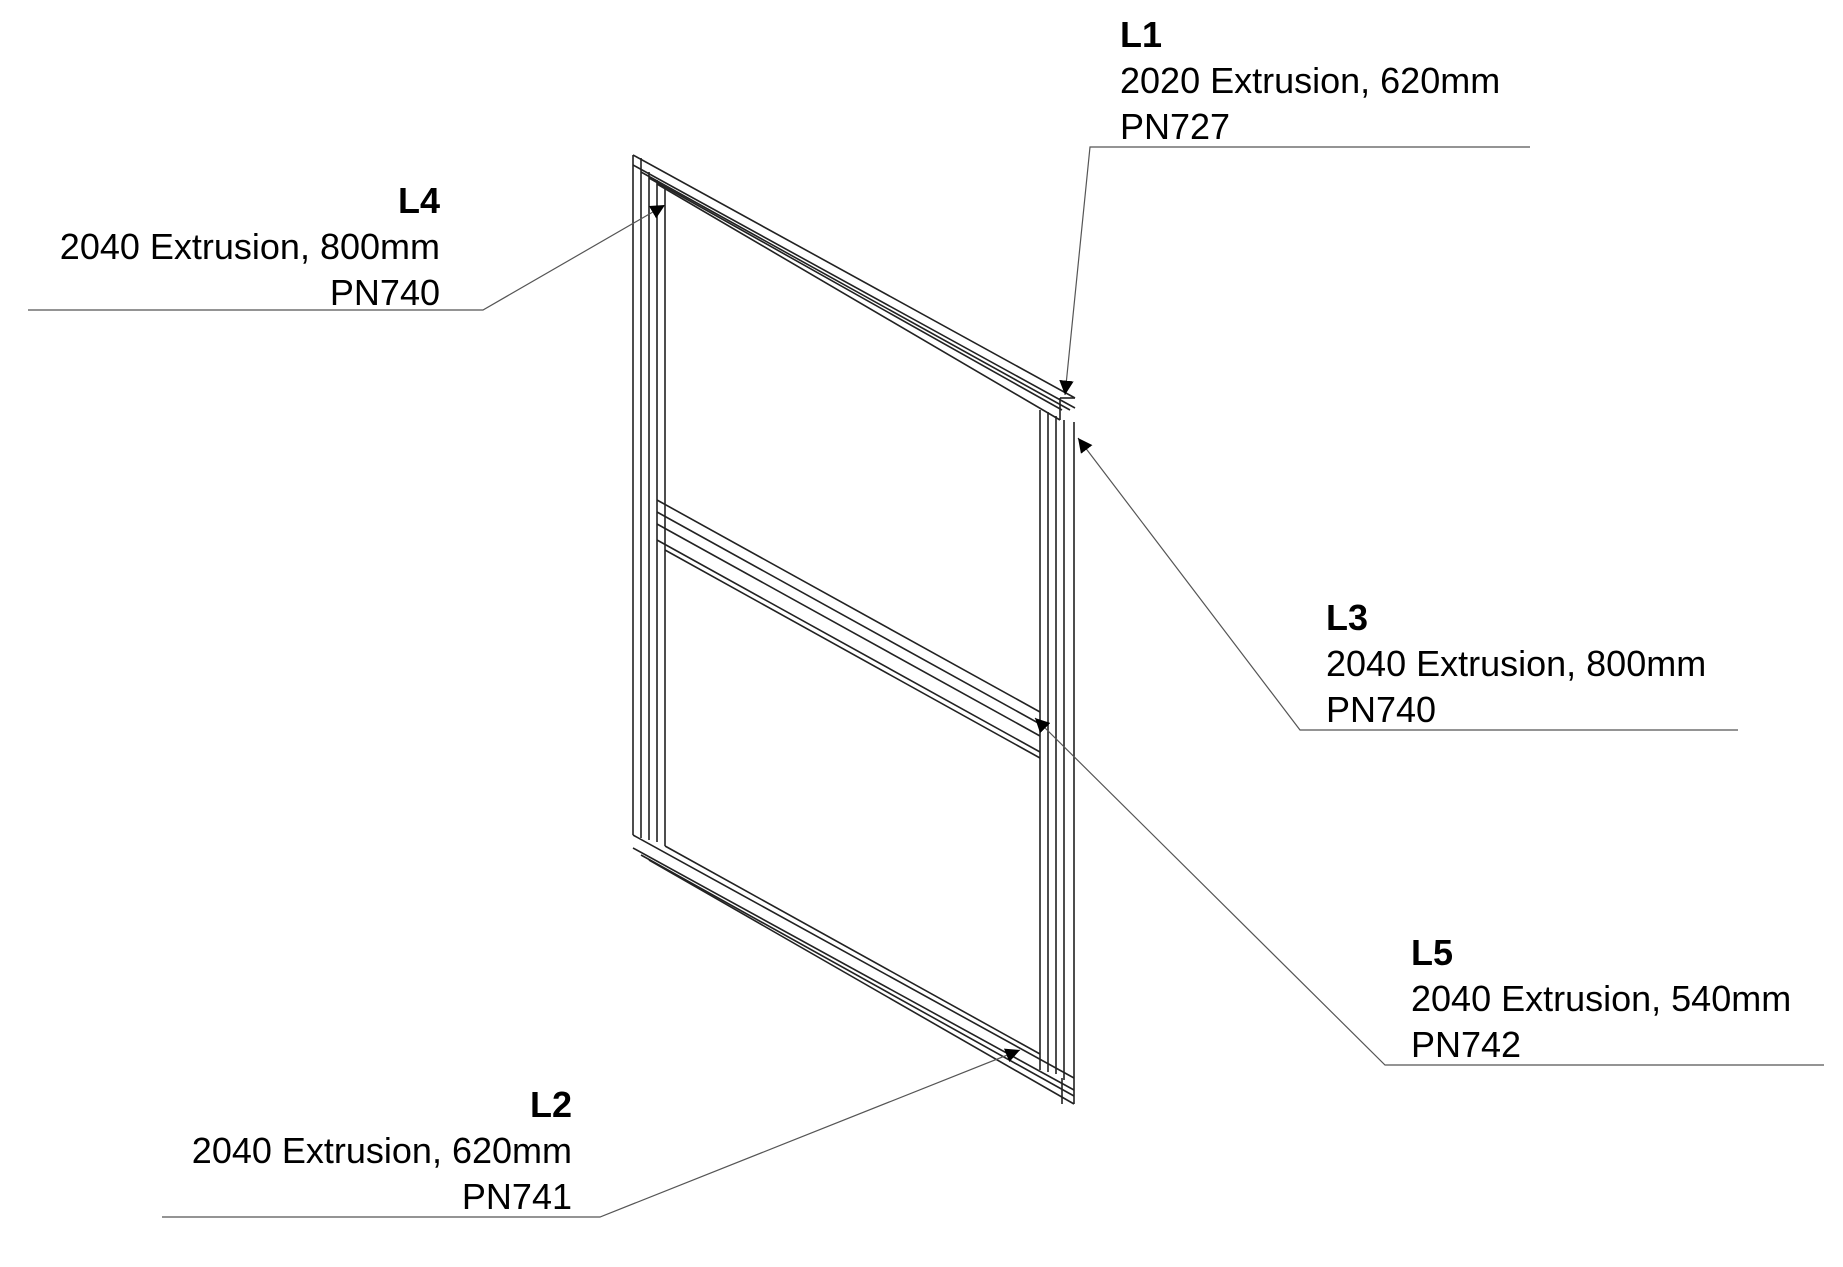  Describe the element at coordinates (1175, 126) in the screenshot. I see `callout-l1-part-number: PN727` at that location.